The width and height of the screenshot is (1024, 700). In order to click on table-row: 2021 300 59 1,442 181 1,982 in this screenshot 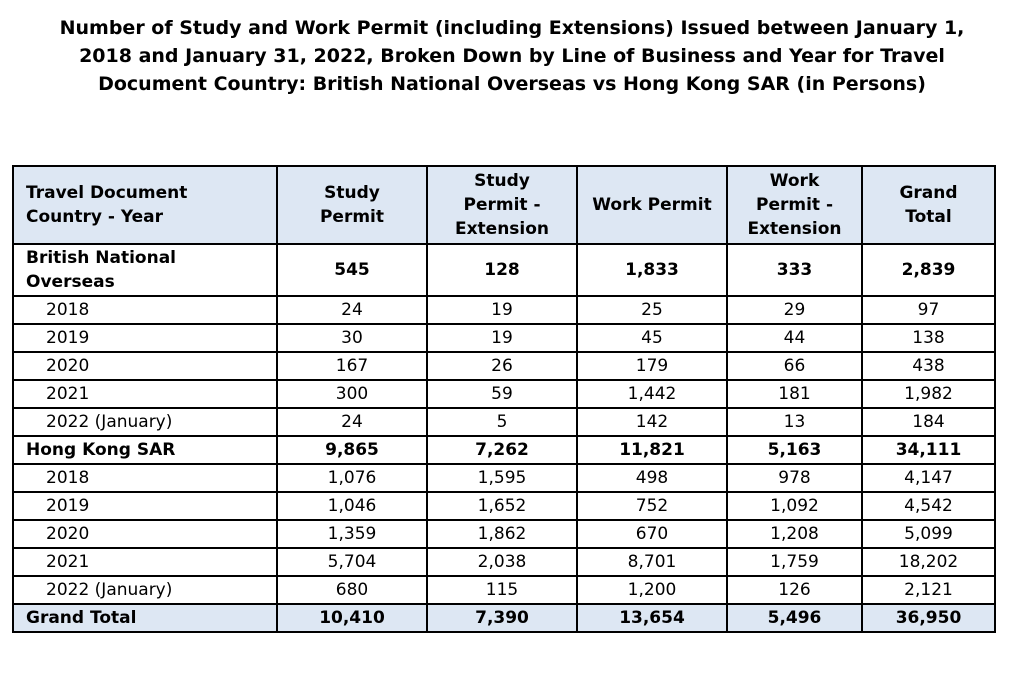, I will do `click(504, 394)`.